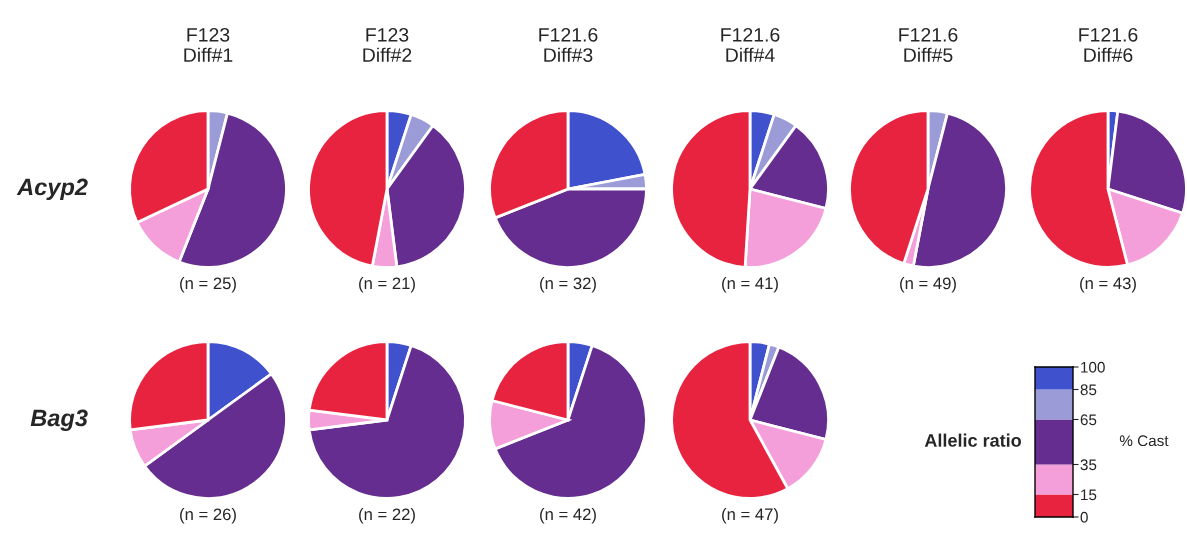 This screenshot has height=544, width=1187. I want to click on text: (n = 26), so click(208, 516).